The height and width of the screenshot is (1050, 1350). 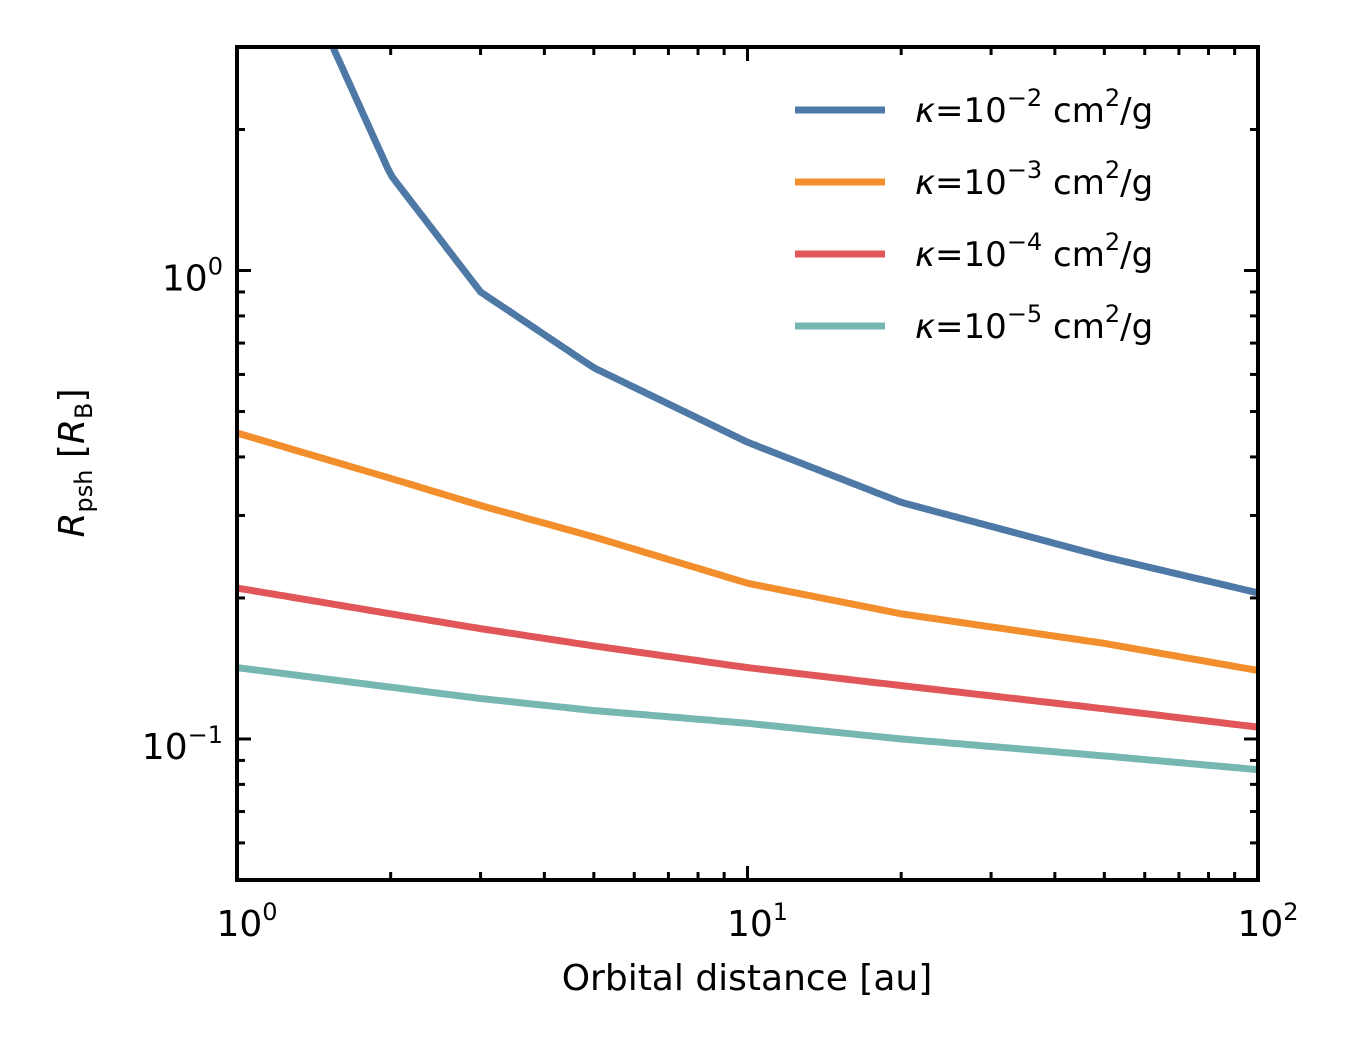 What do you see at coordinates (925, 255) in the screenshot?
I see `legend-3-symbol: κ` at bounding box center [925, 255].